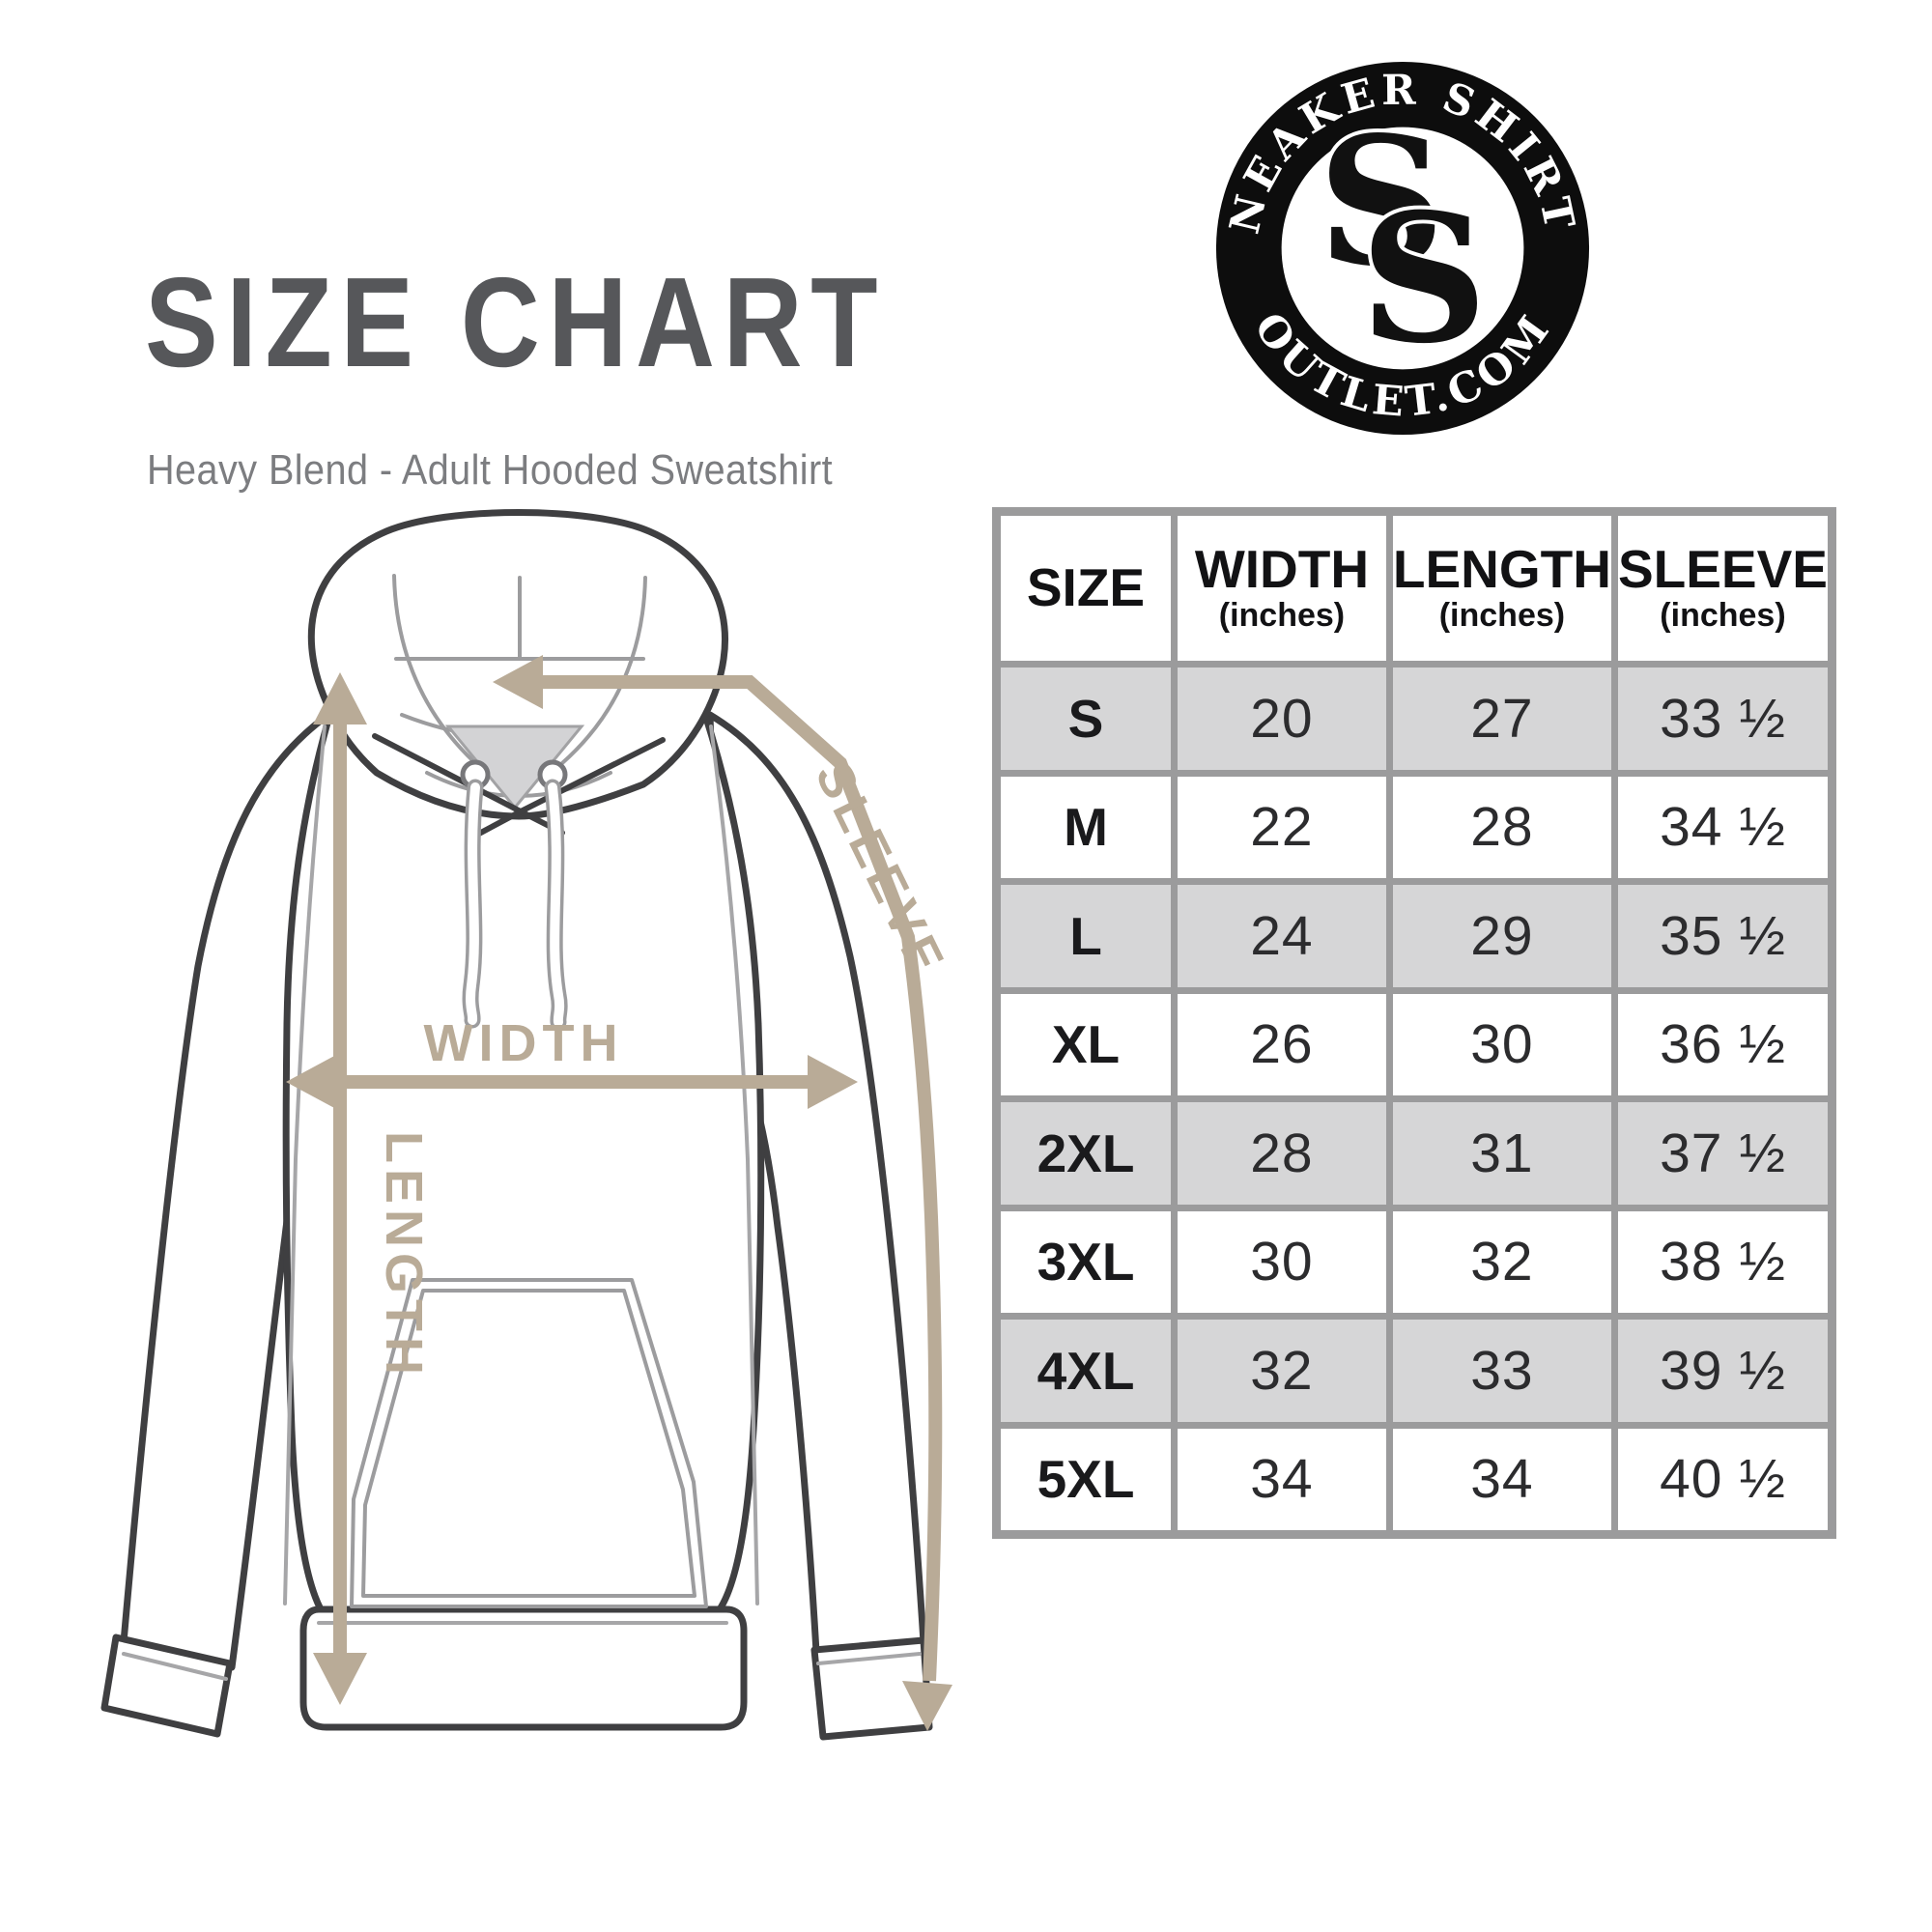 The image size is (1932, 1932). I want to click on column-label: LENGTH, so click(1501, 568).